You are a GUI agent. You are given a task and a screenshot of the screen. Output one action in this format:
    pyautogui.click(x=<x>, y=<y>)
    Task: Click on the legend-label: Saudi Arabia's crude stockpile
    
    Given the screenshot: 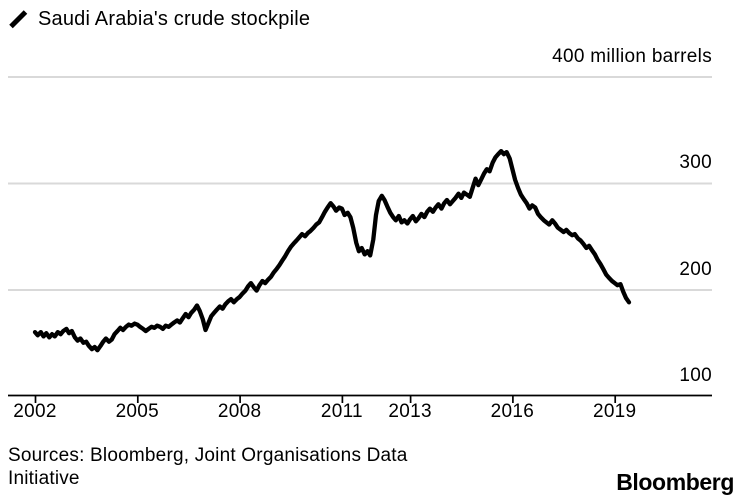 What is the action you would take?
    pyautogui.click(x=174, y=19)
    